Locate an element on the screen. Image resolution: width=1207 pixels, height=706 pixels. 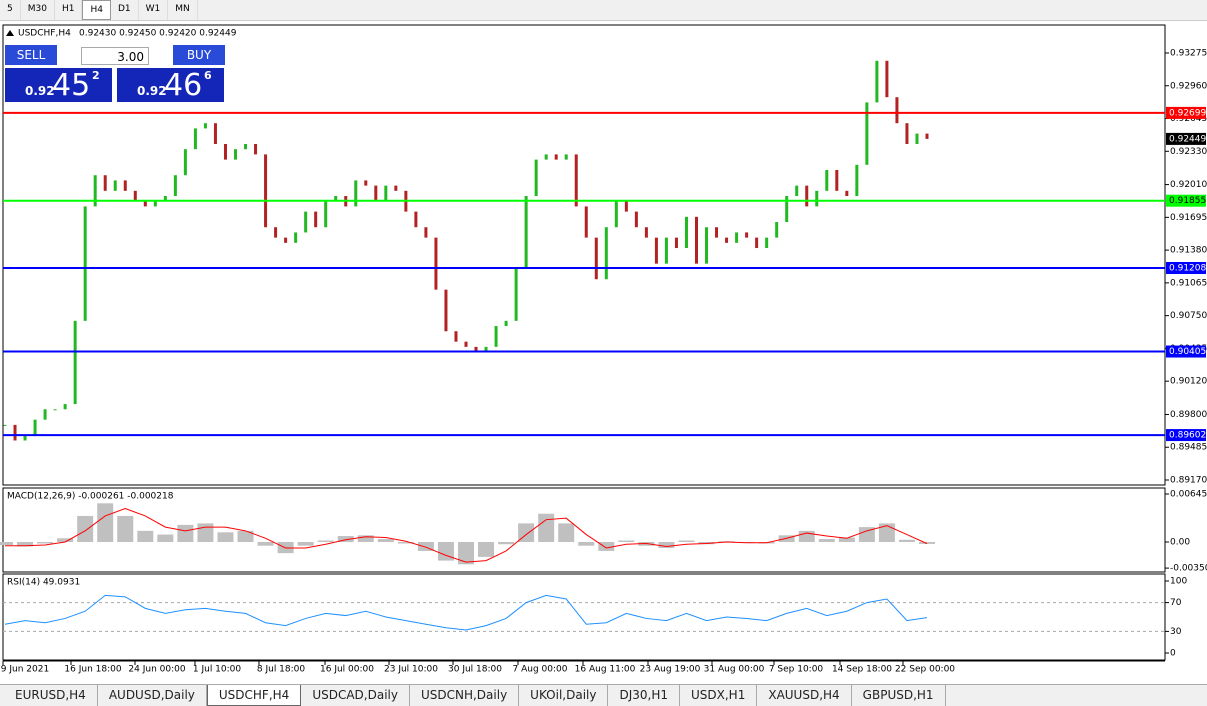
timeframe-button: H4 is located at coordinates (96, 10).